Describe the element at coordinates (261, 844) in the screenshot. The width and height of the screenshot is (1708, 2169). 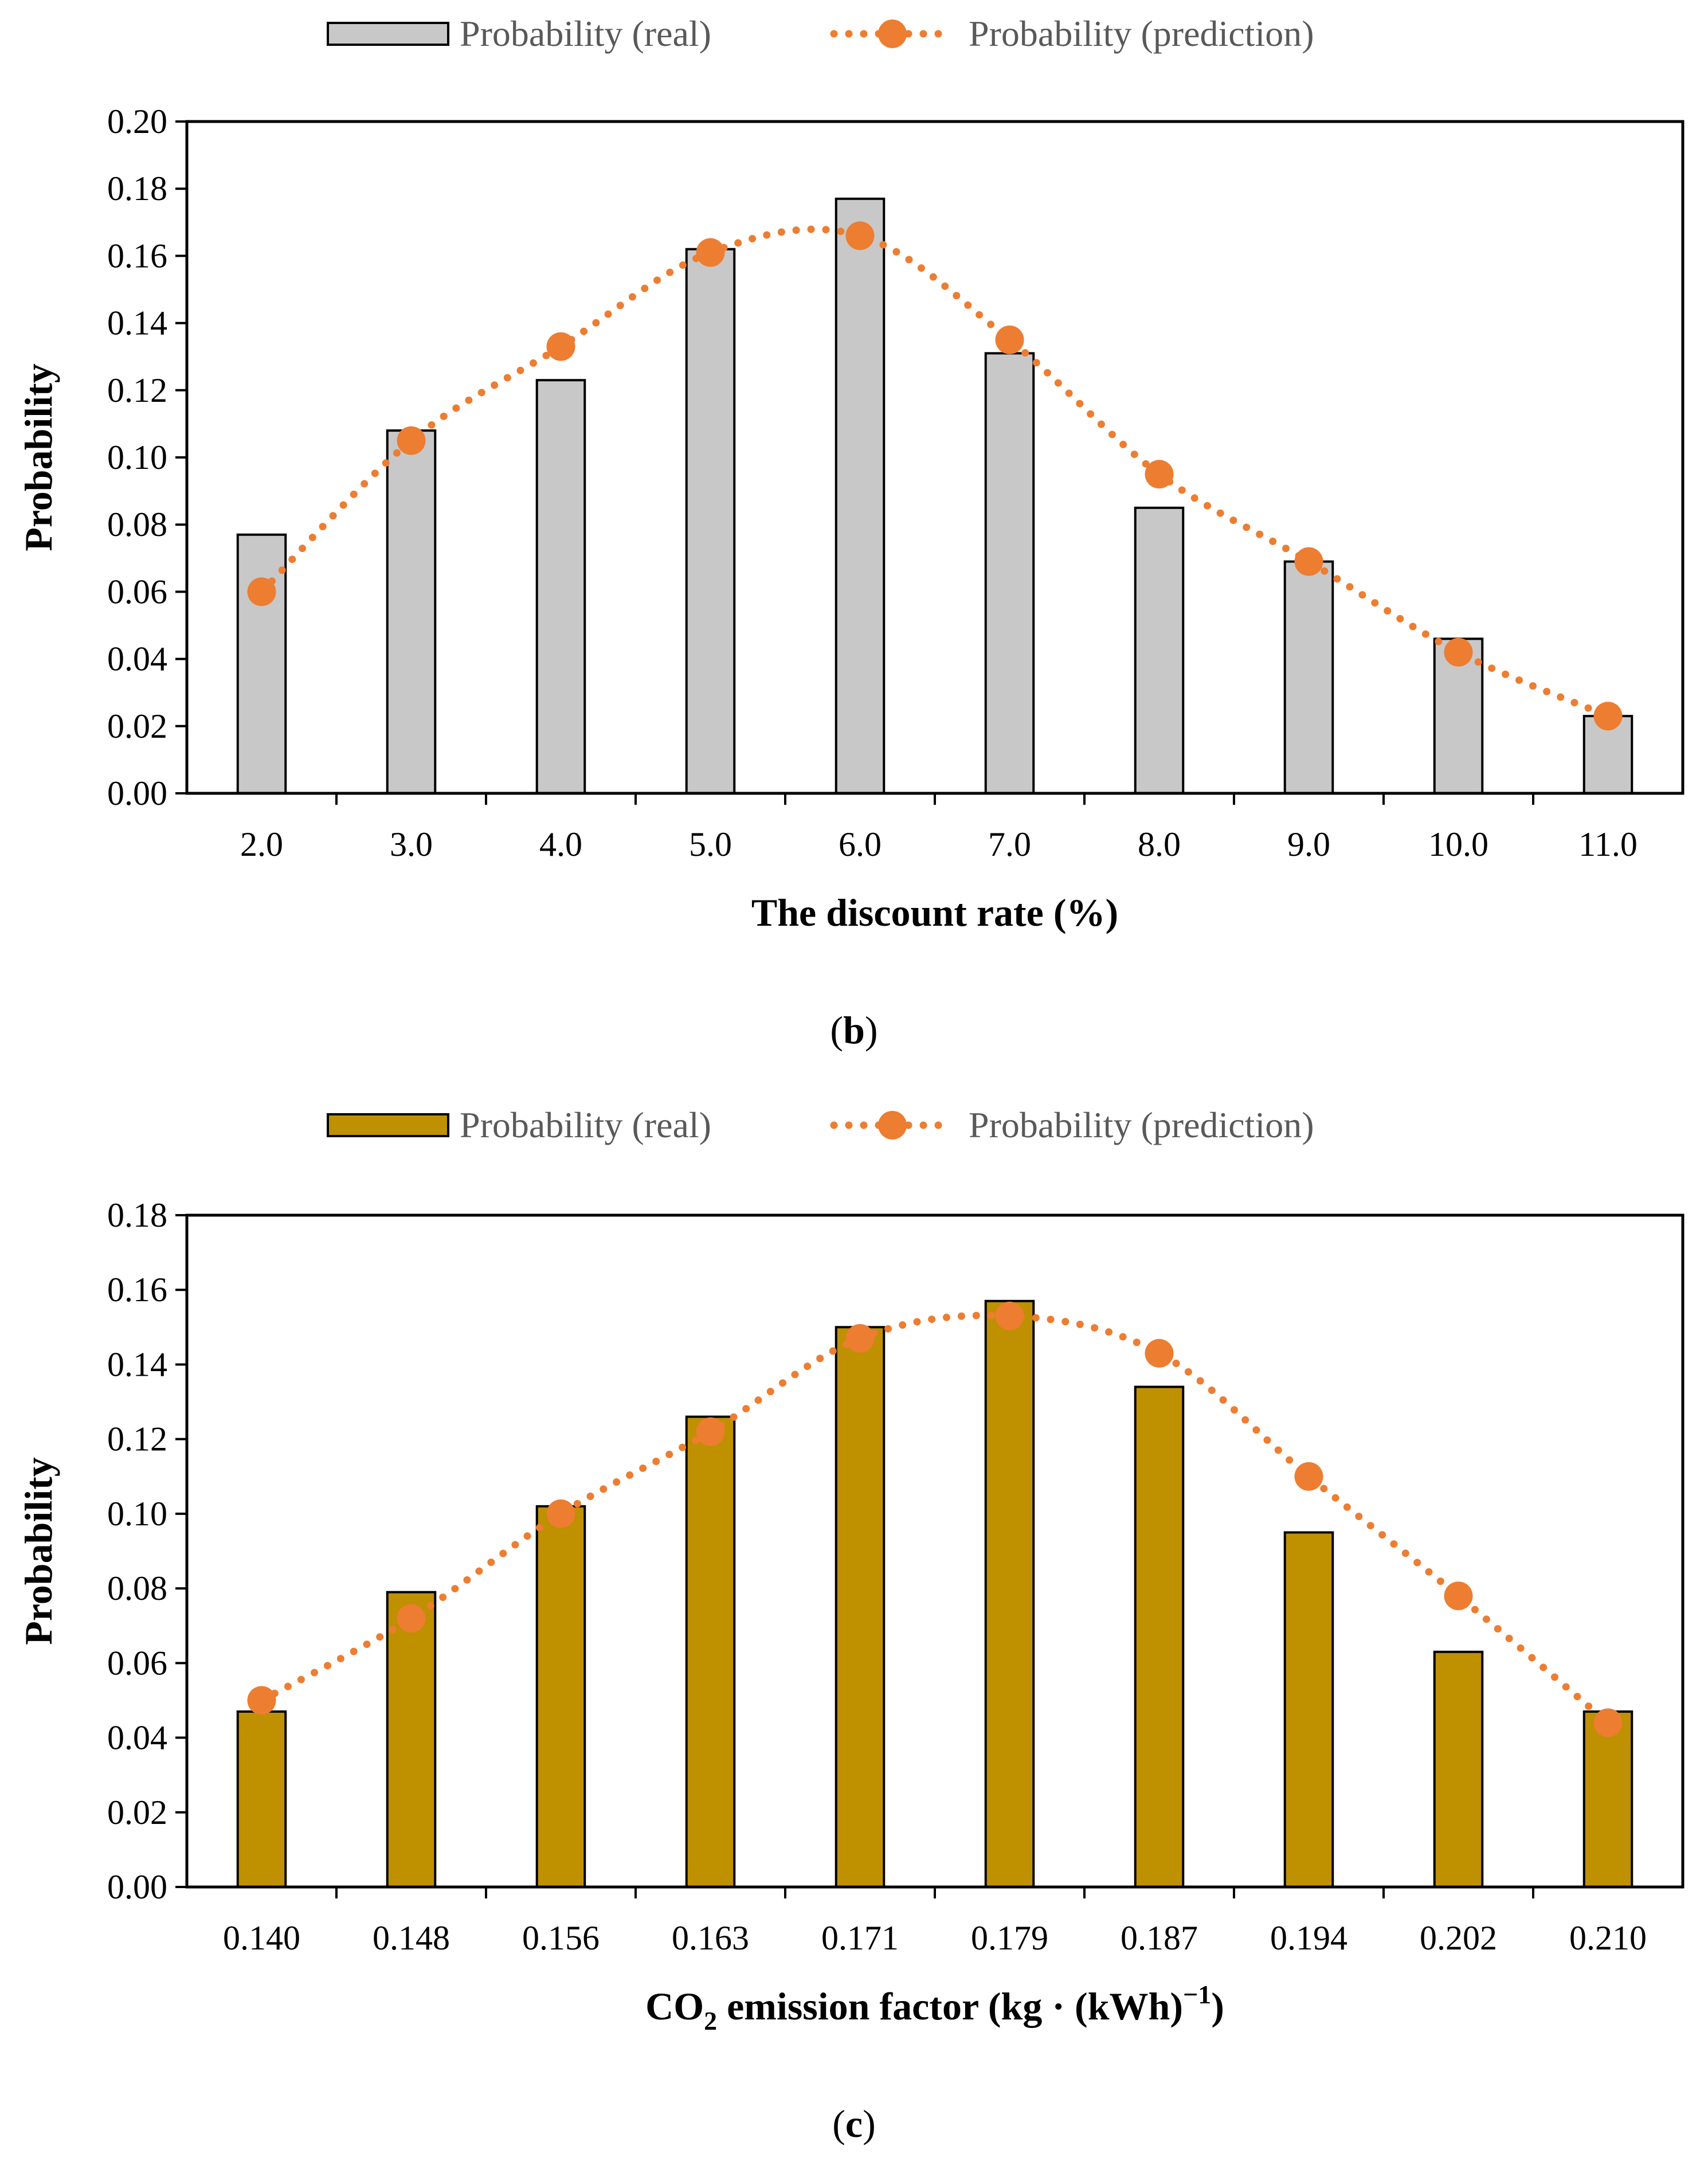
I see `x-tick-label: 2.0` at that location.